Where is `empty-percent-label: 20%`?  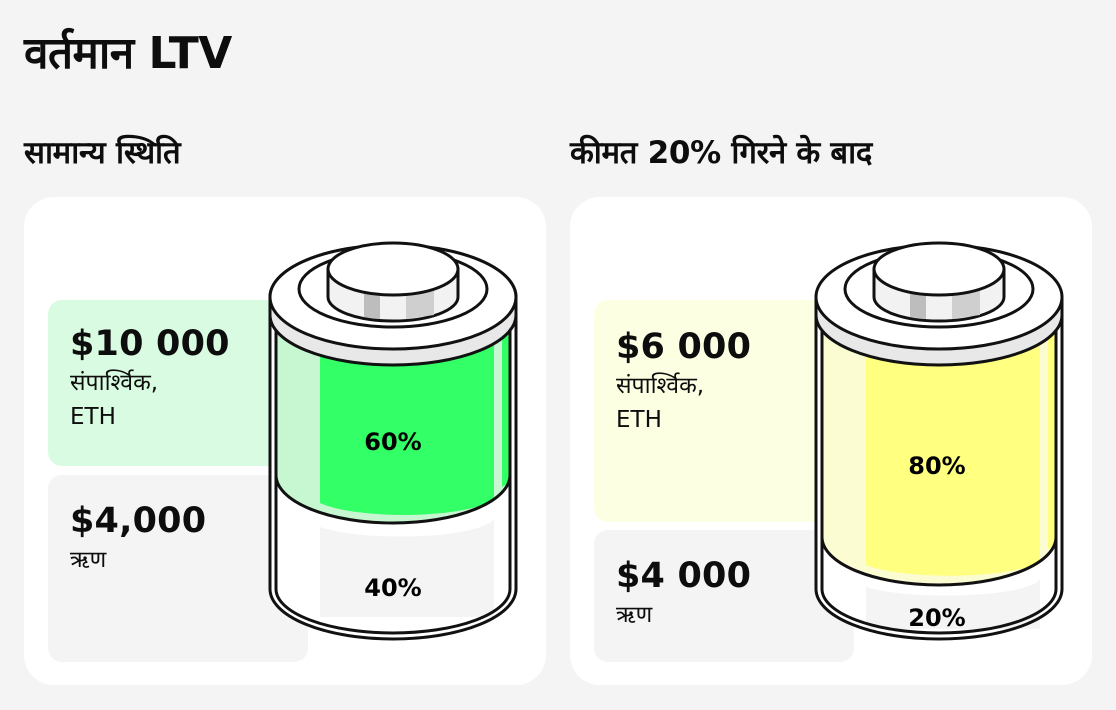
empty-percent-label: 20% is located at coordinates (936, 618).